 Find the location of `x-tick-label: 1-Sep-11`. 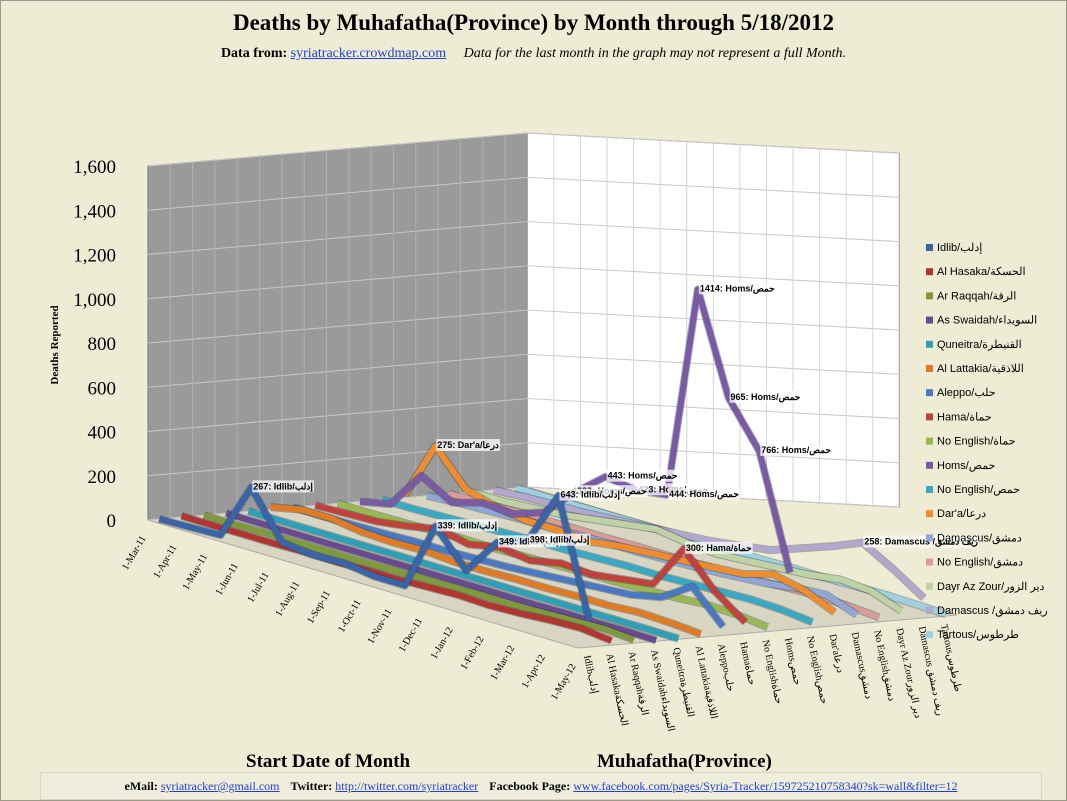

x-tick-label: 1-Sep-11 is located at coordinates (319, 607).